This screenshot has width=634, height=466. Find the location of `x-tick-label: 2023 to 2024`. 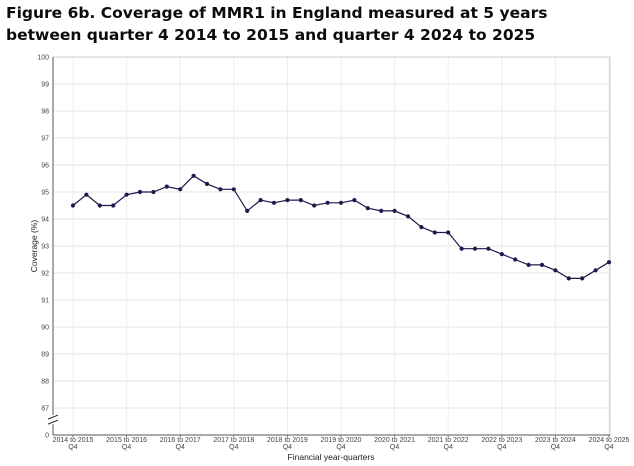

x-tick-label: 2023 to 2024 is located at coordinates (555, 440).